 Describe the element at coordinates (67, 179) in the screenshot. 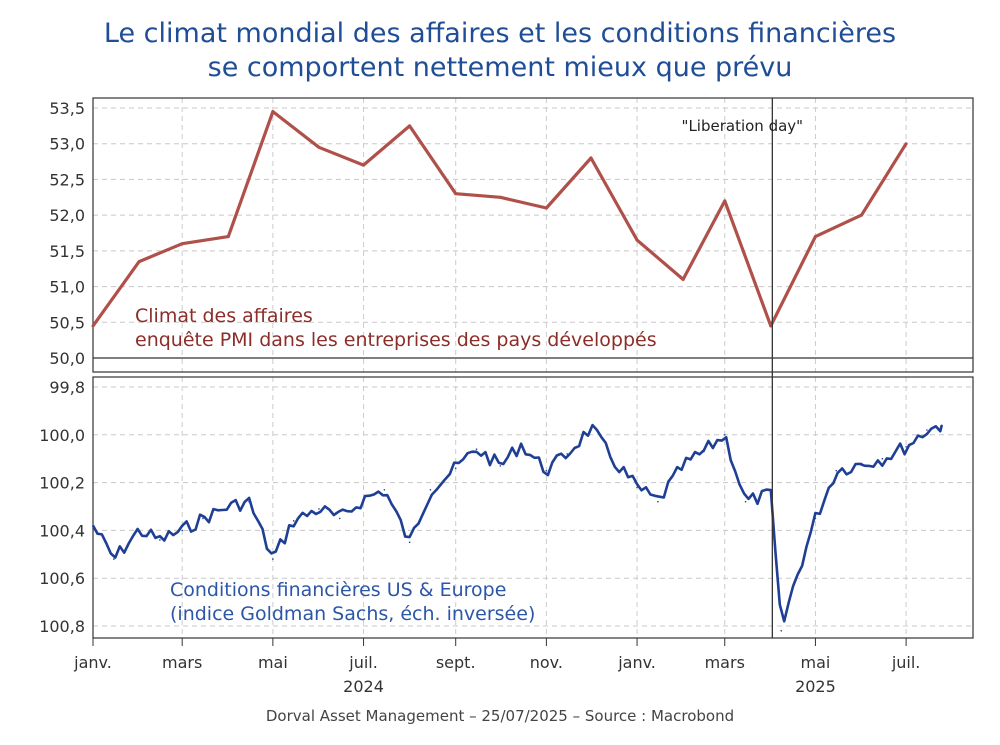

I see `top-y-tick-label: 52,5` at that location.